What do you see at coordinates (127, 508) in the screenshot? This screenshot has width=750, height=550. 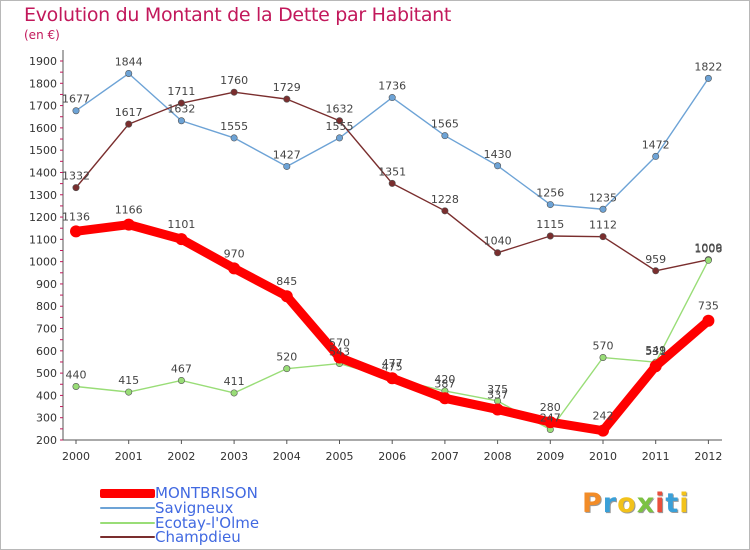 I see `legend-swatch-savigneux` at bounding box center [127, 508].